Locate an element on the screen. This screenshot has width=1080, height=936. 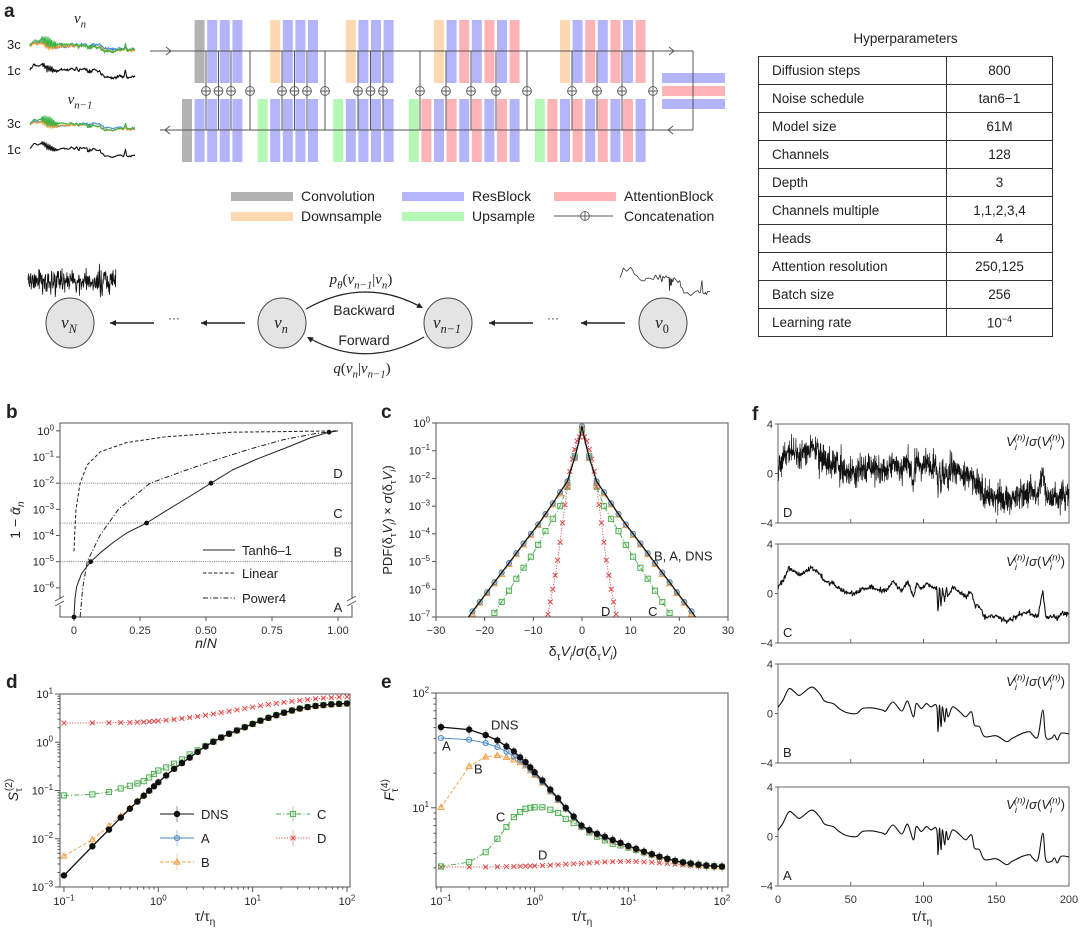
backward-formula-part: ) is located at coordinates (389, 280).